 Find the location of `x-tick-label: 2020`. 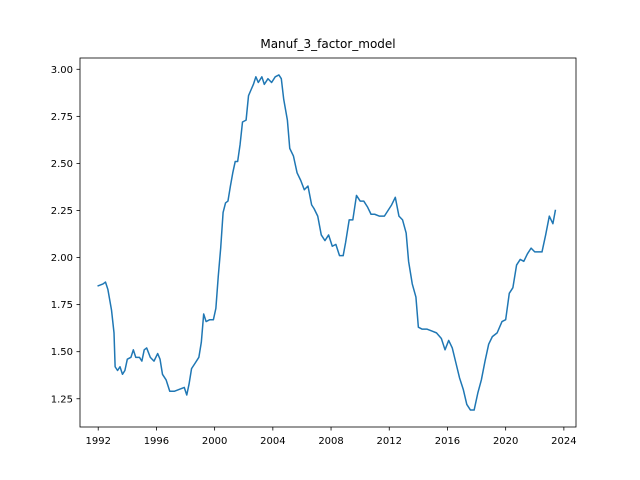

x-tick-label: 2020 is located at coordinates (505, 441).